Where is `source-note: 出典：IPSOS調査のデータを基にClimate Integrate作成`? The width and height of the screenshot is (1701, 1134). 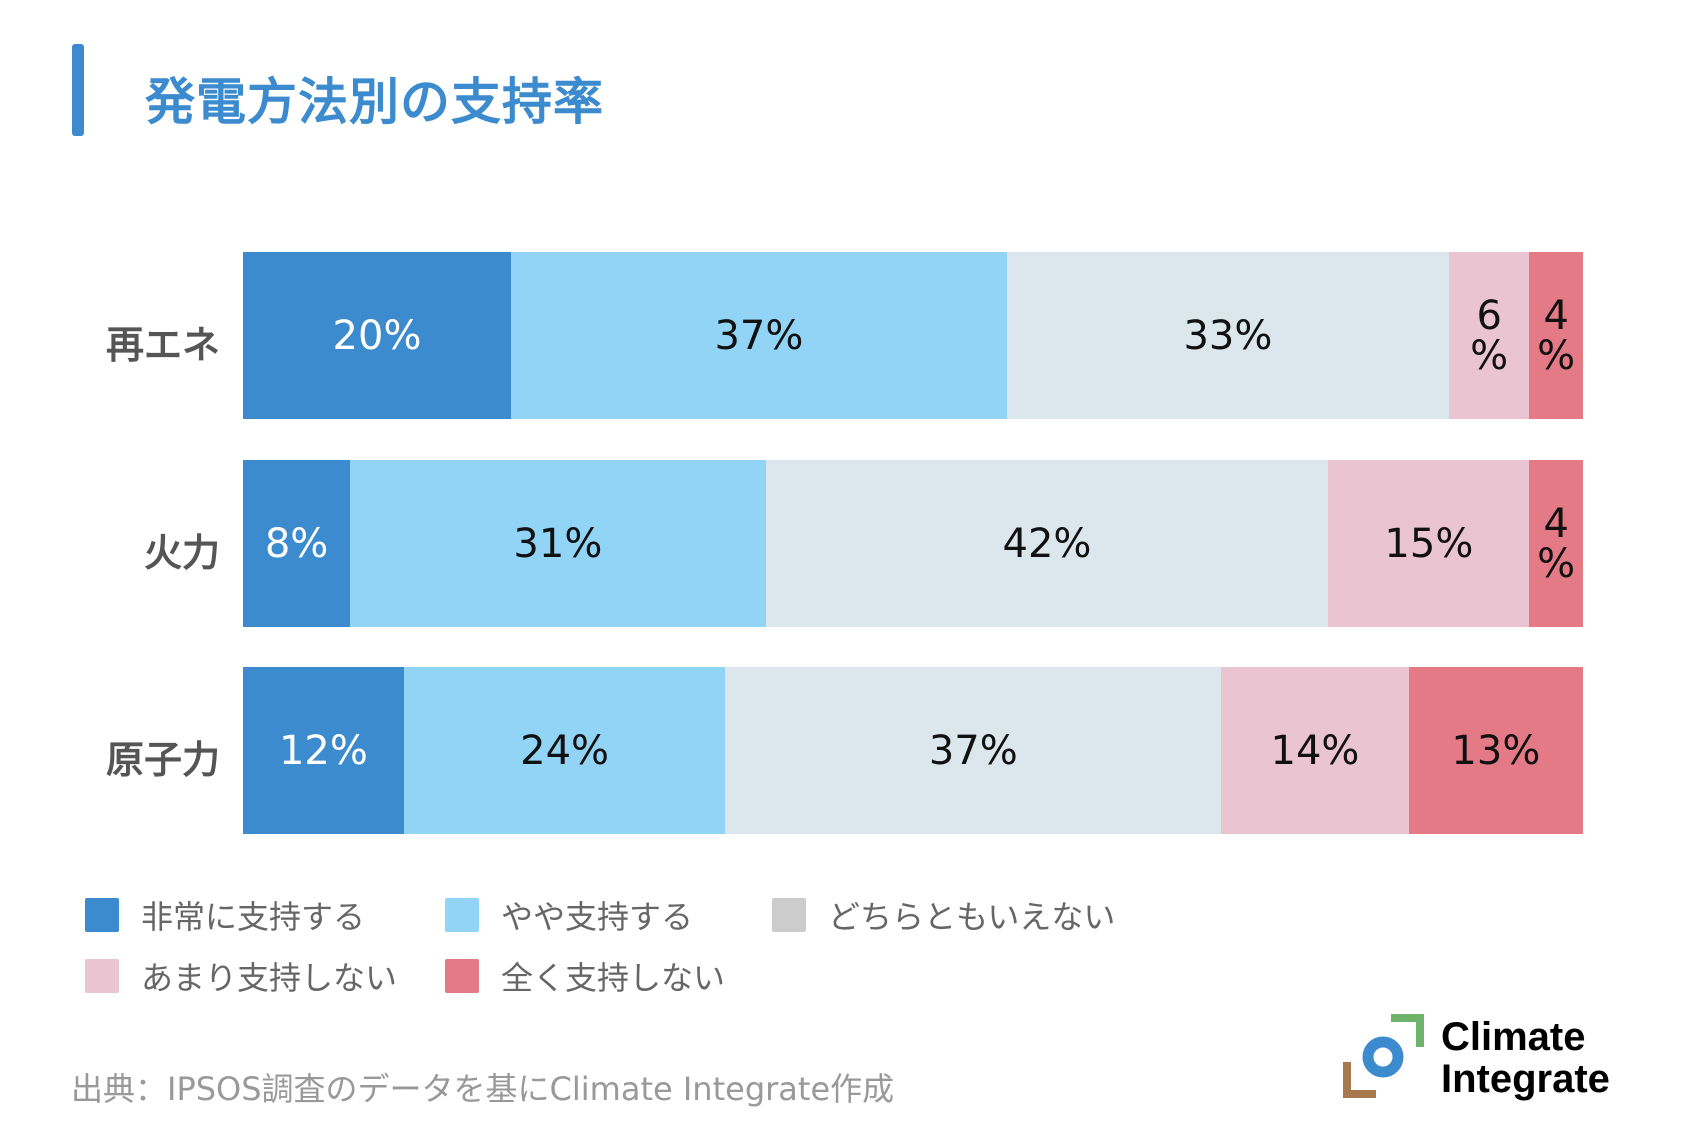 source-note: 出典：IPSOS調査のデータを基にClimate Integrate作成 is located at coordinates (483, 1089).